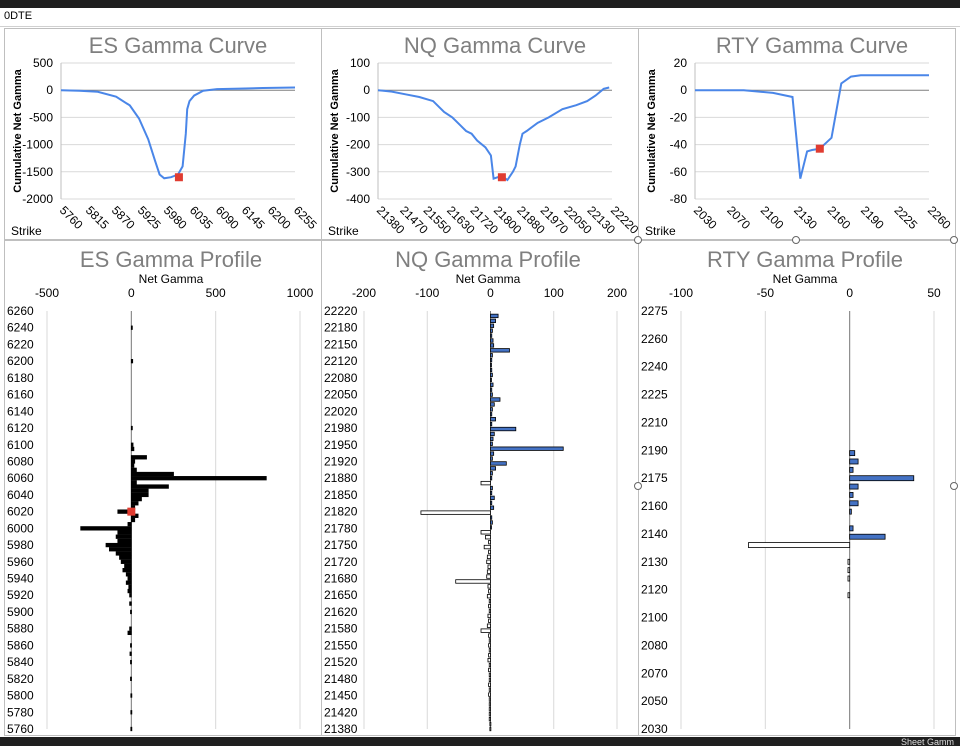 The height and width of the screenshot is (747, 960). I want to click on y-tick-label: 6080, so click(20, 461).